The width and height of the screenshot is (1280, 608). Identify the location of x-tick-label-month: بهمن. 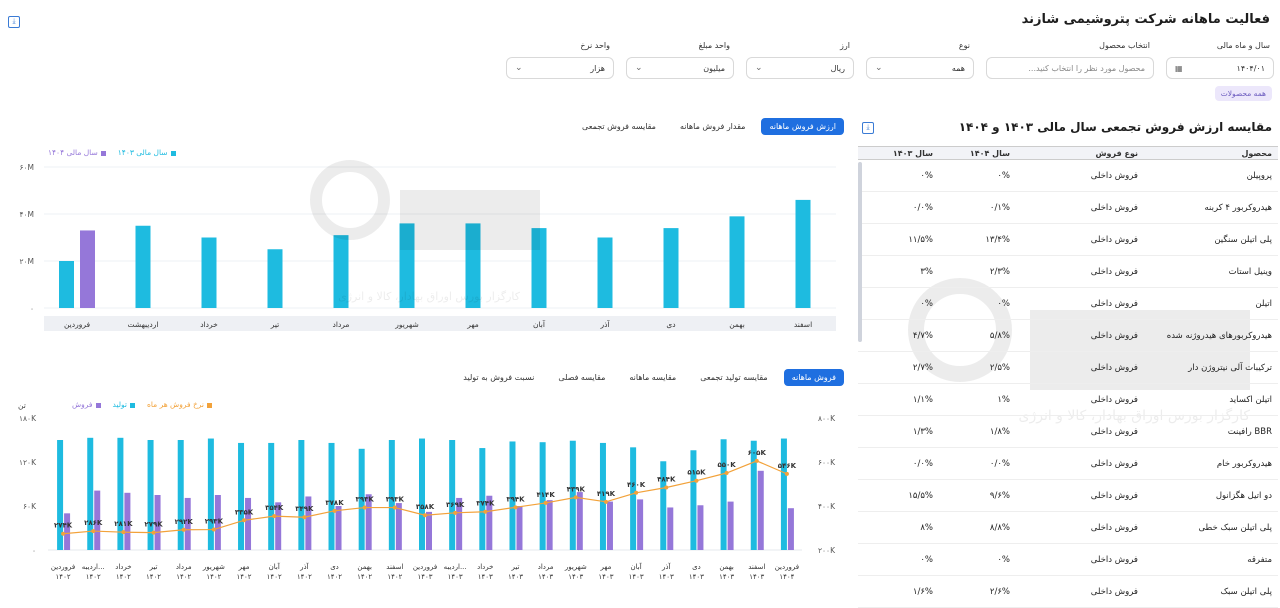
(726, 567).